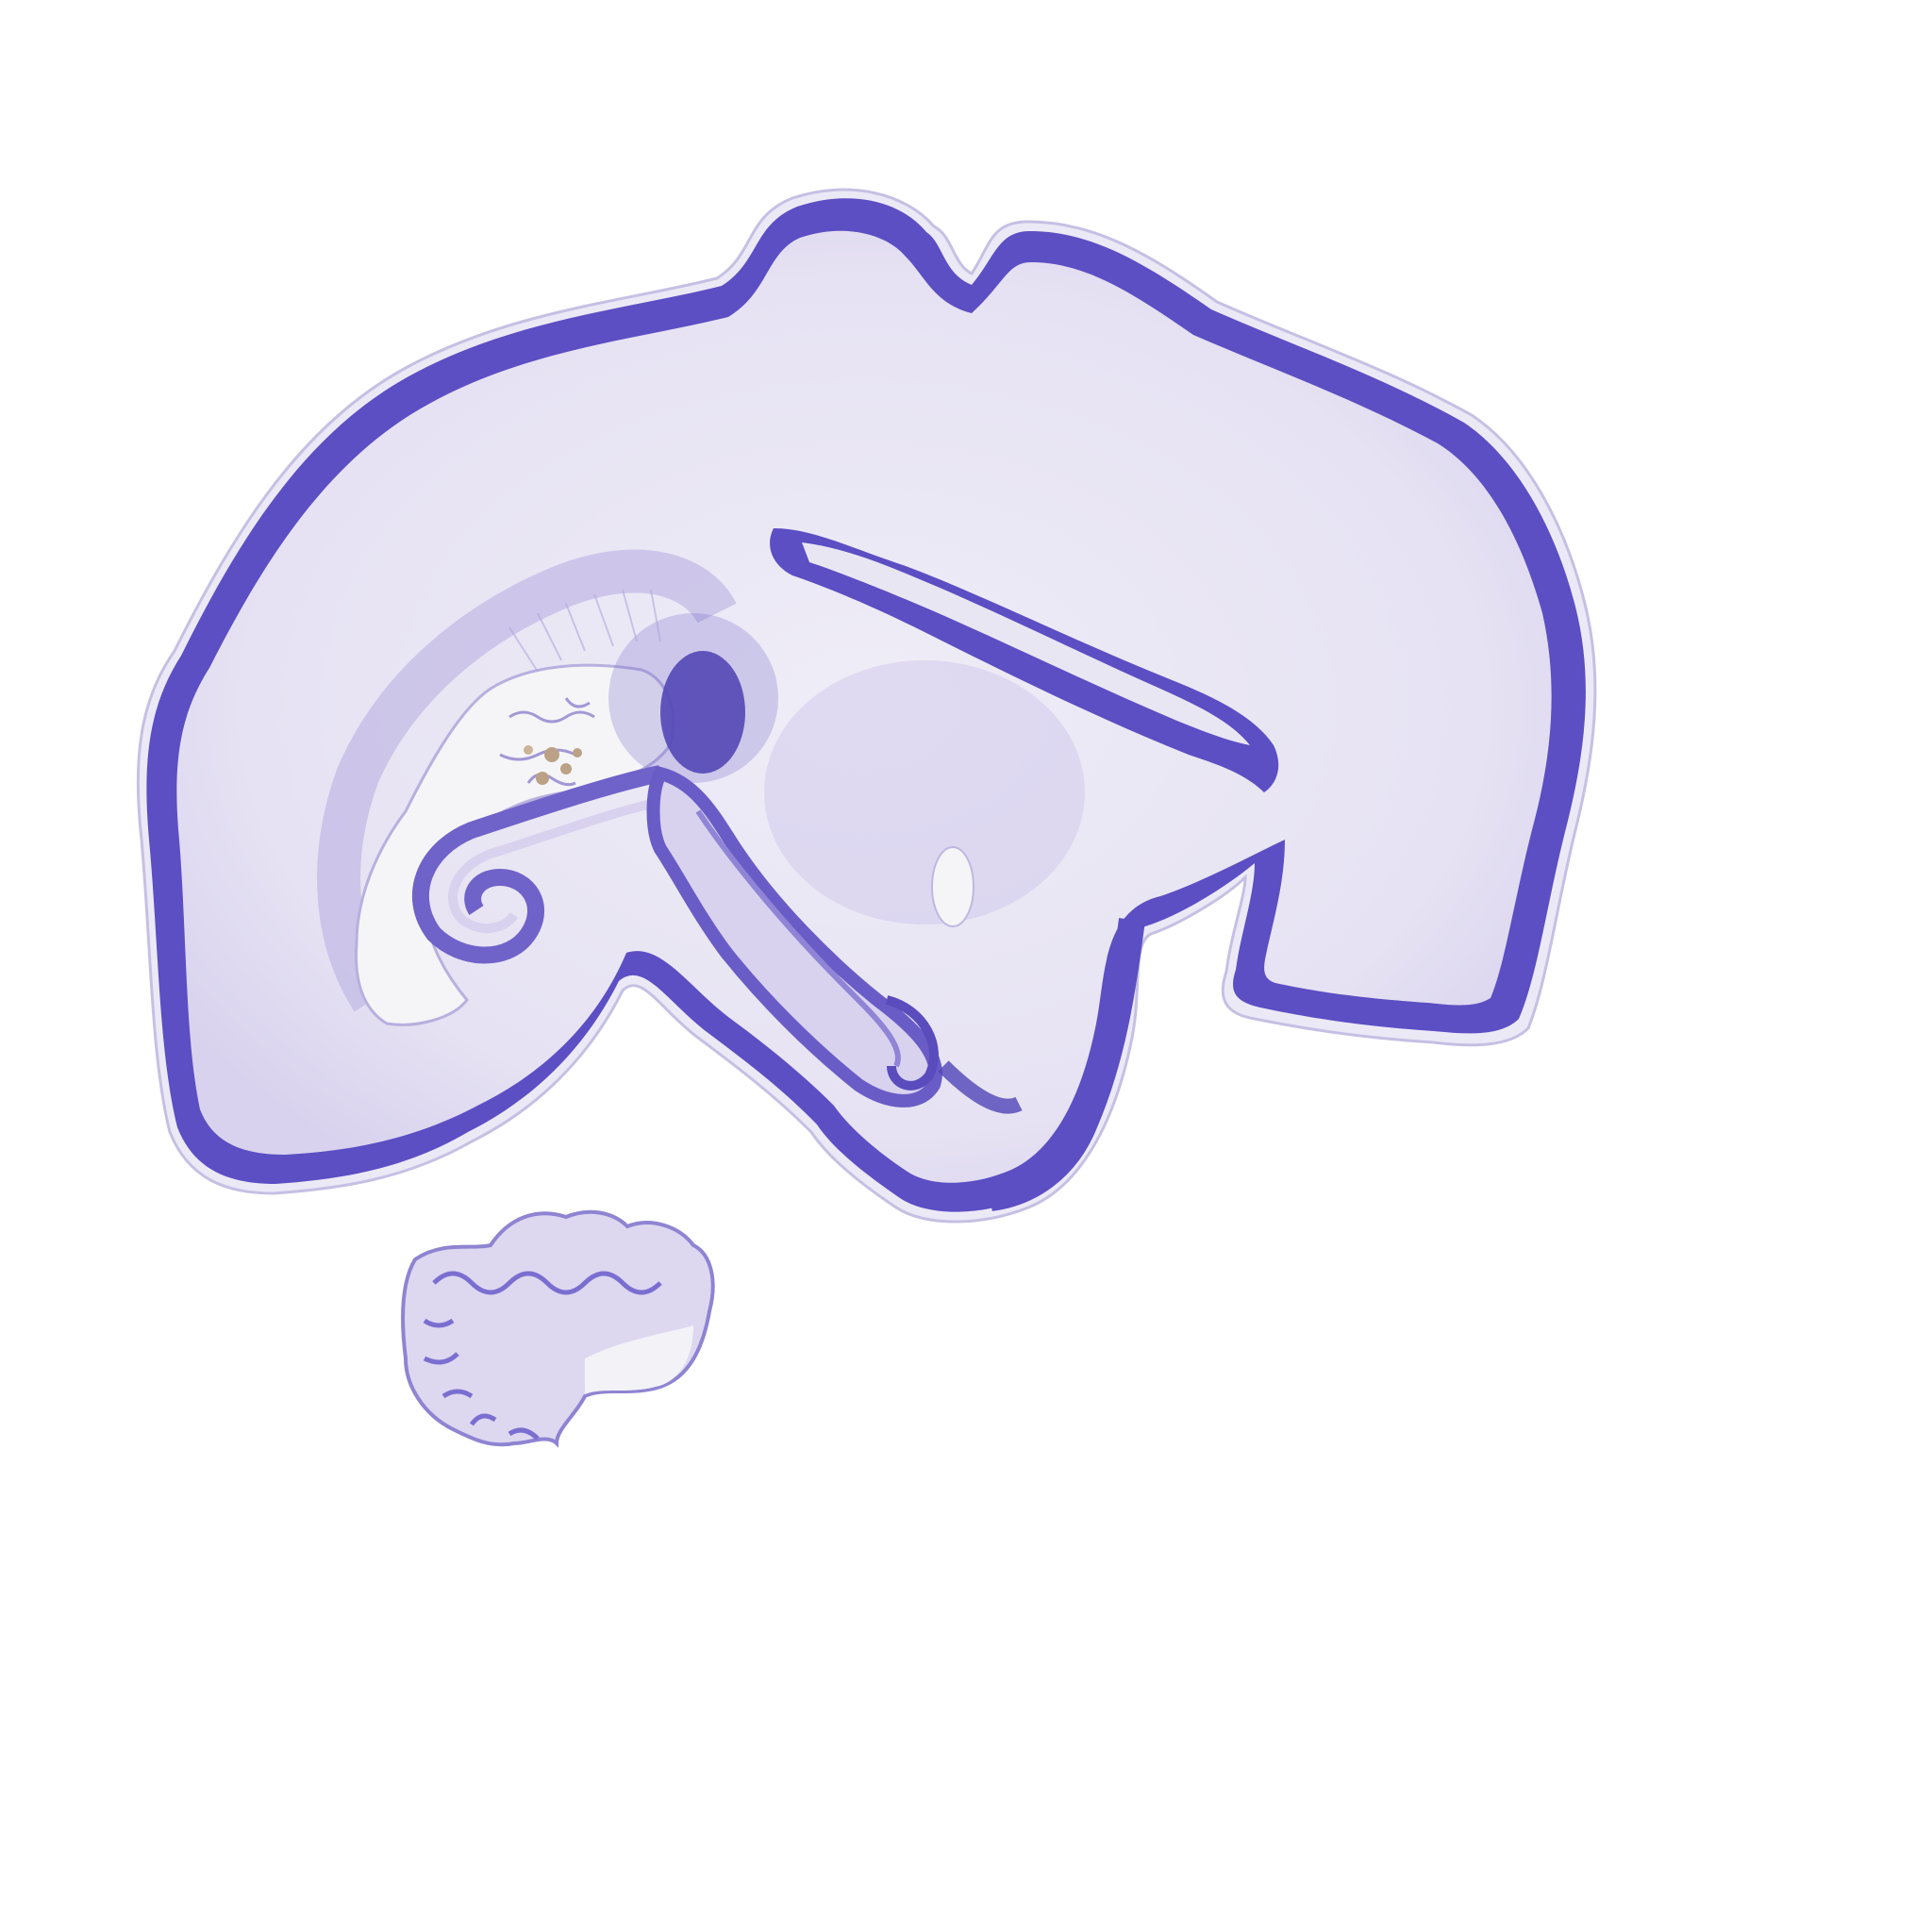 This screenshot has width=1932, height=1932. I want to click on dark-nucleus-halo, so click(693, 698).